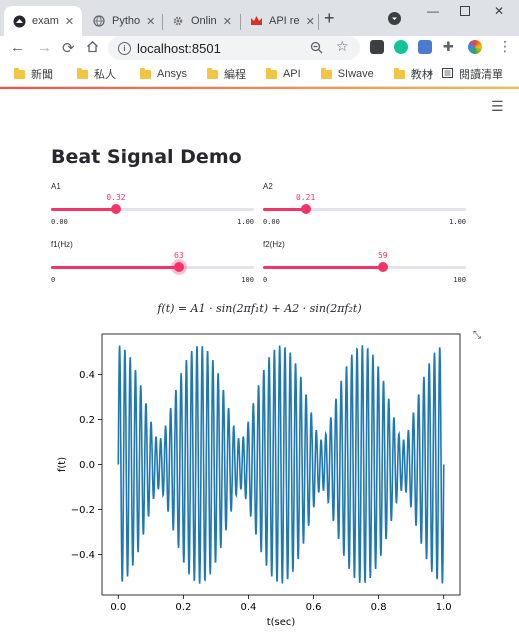  What do you see at coordinates (234, 48) in the screenshot?
I see `address-bar: i localhost:8501 ☆` at bounding box center [234, 48].